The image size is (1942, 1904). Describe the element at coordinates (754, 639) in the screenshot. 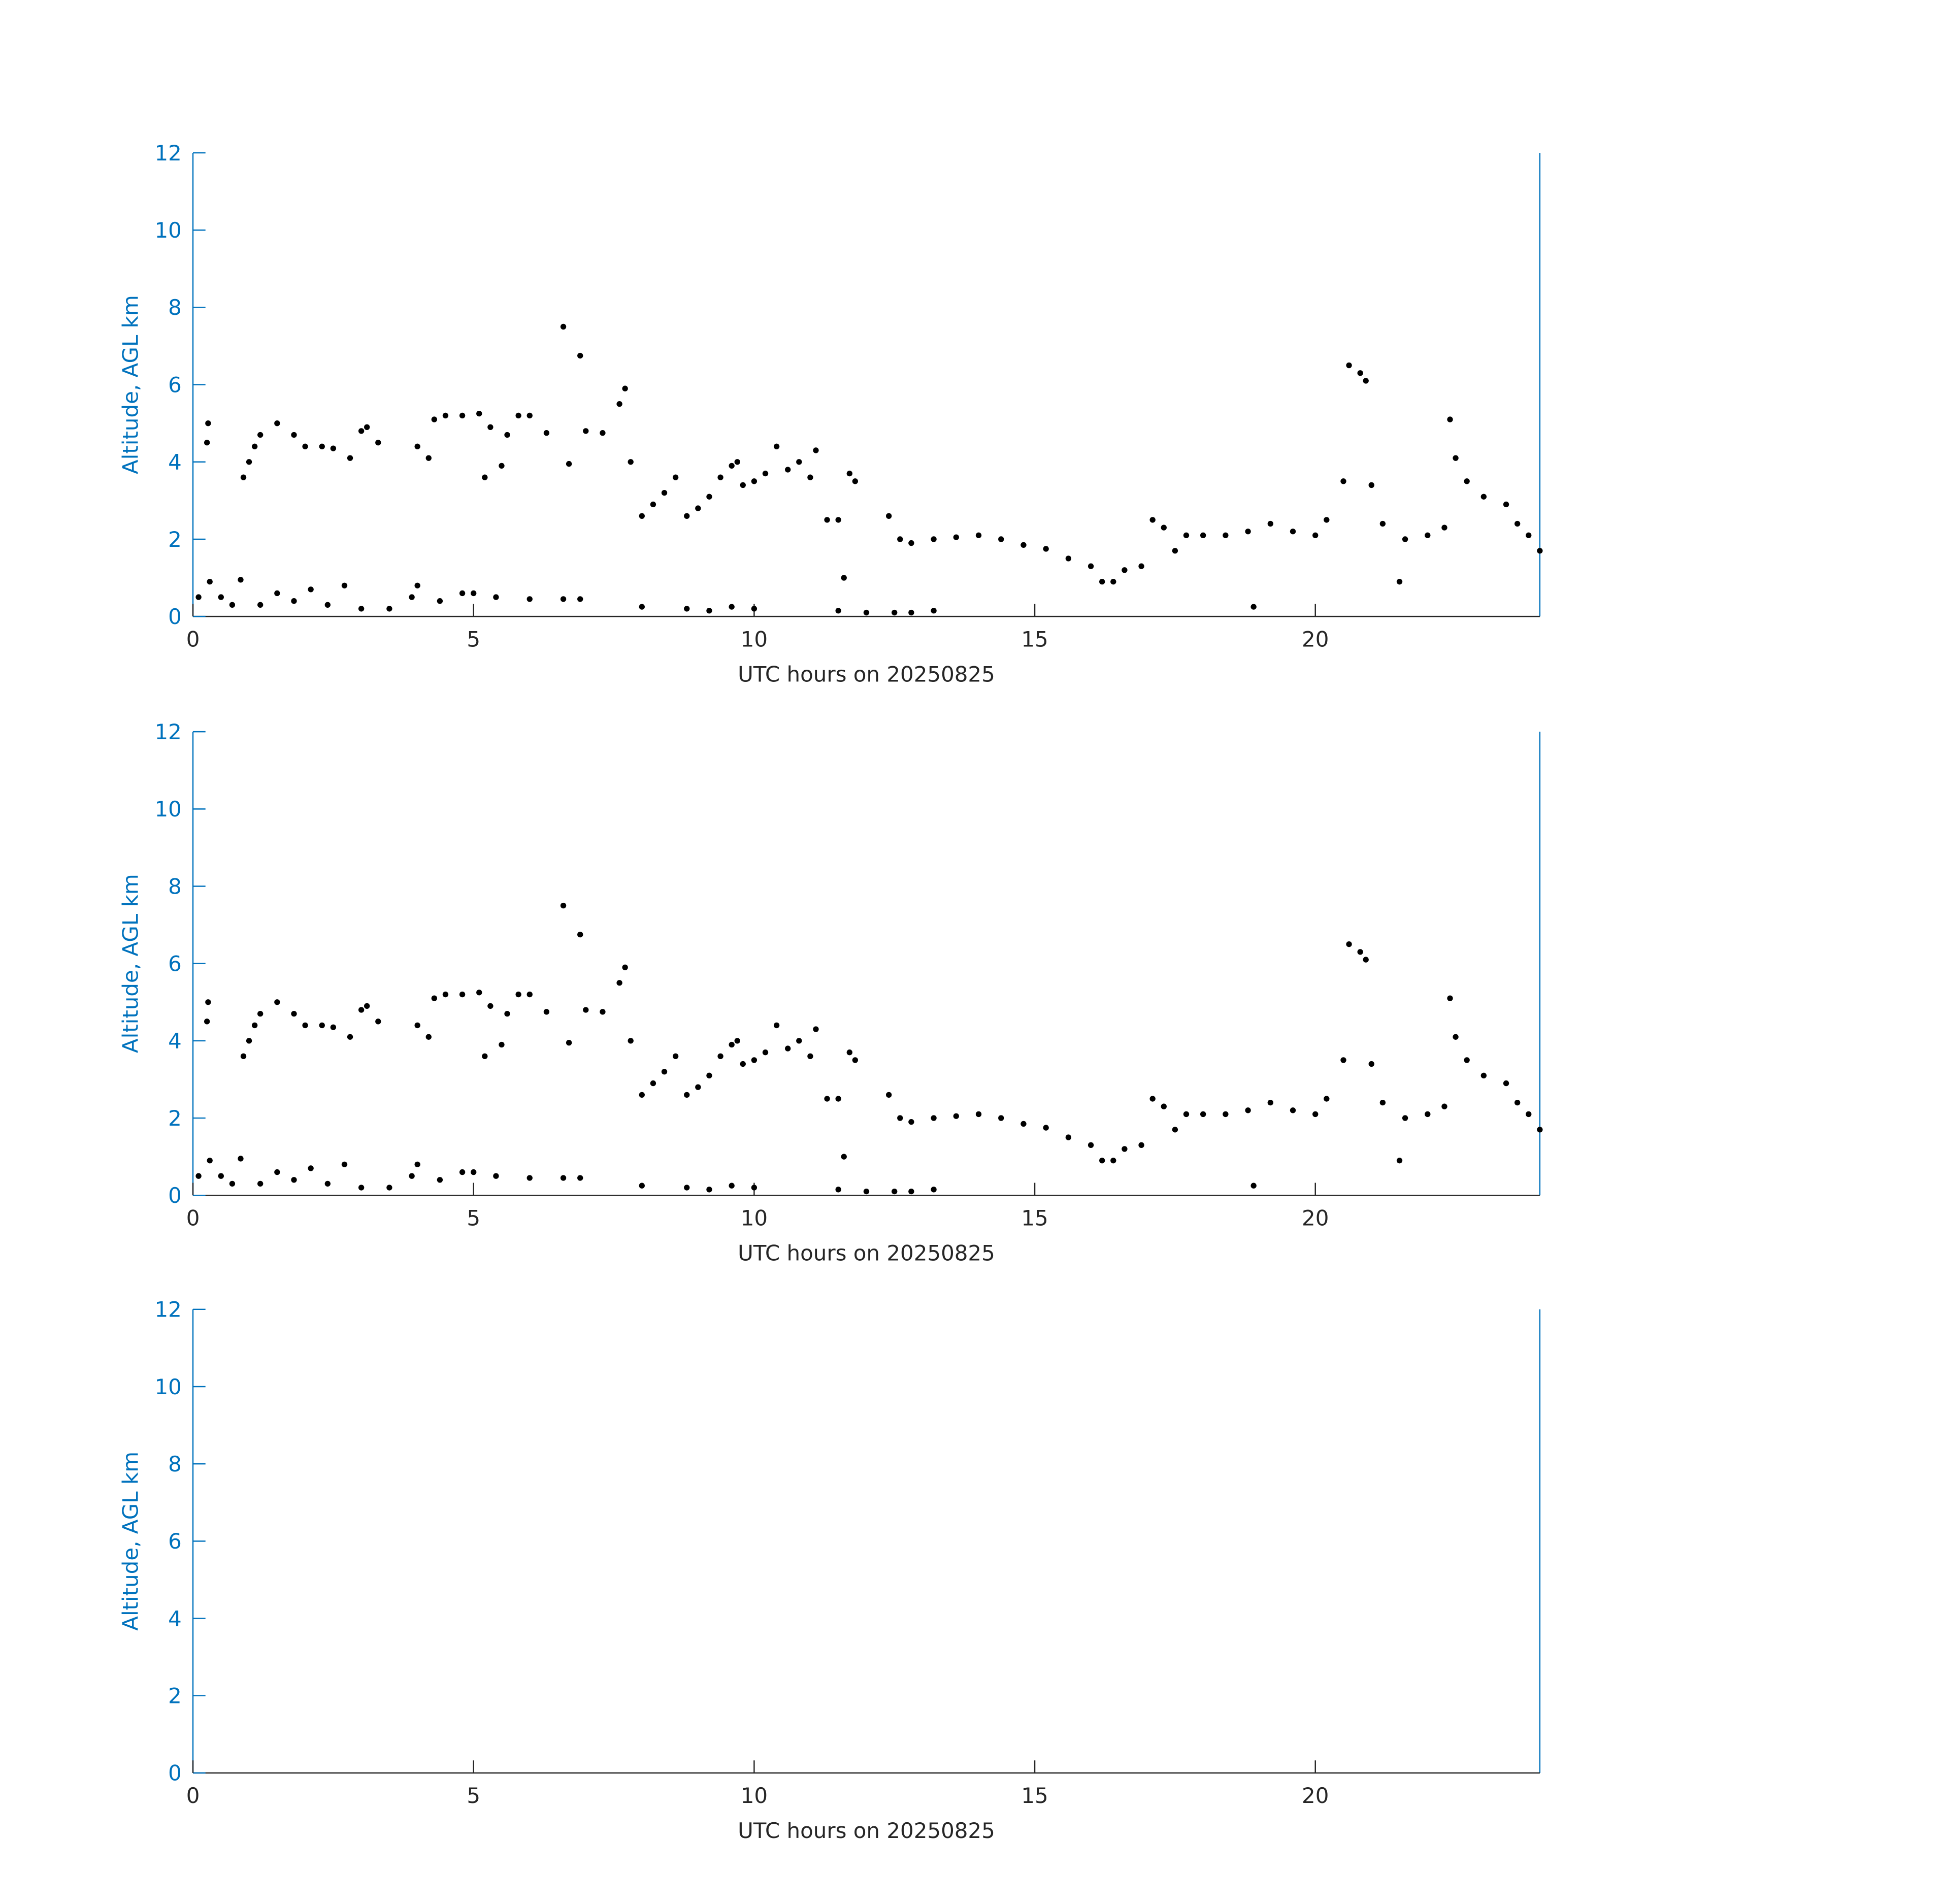

I see `x-tick-label: 10` at that location.